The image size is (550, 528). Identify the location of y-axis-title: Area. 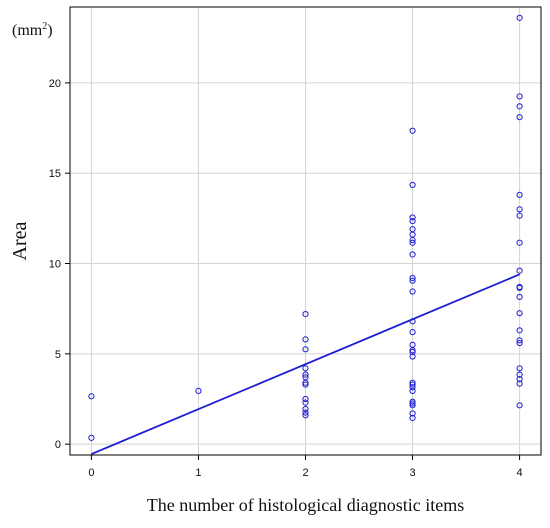
(20, 240).